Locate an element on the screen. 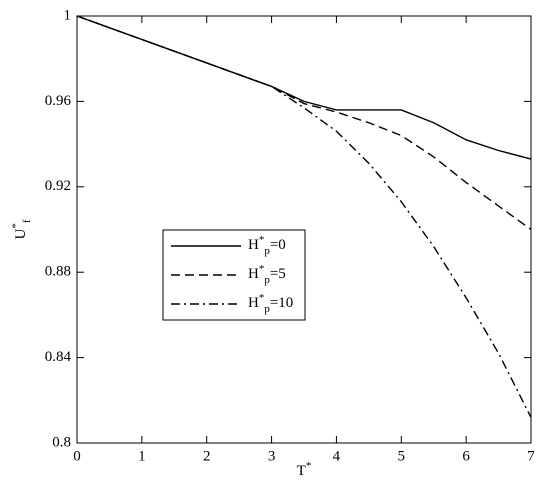 This screenshot has height=489, width=550. x-tick-label: 3 is located at coordinates (272, 456).